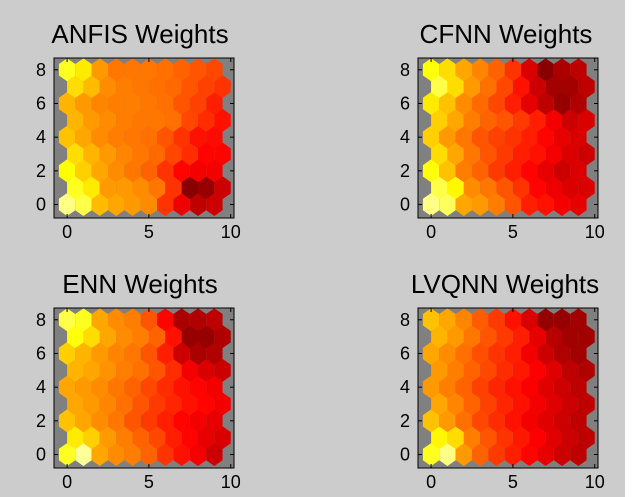 The width and height of the screenshot is (635, 497). I want to click on y-tick-label: 6, so click(41, 353).